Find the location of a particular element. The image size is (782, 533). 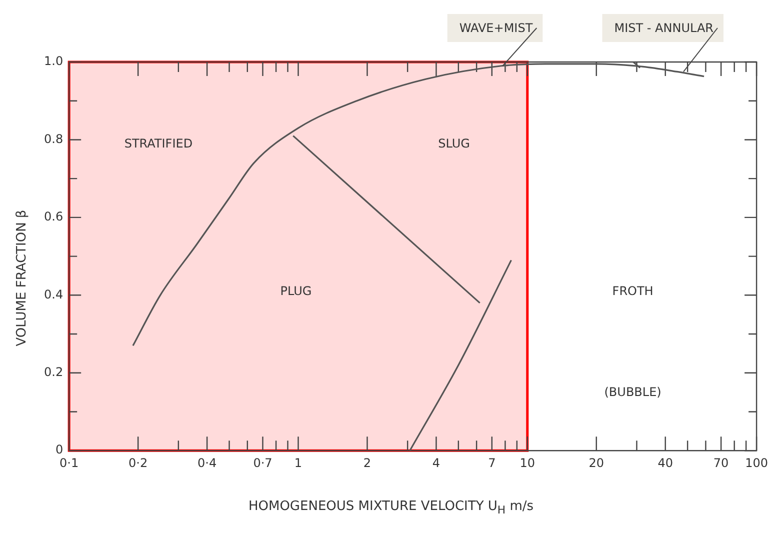

y-tick-label: 0 is located at coordinates (59, 449).